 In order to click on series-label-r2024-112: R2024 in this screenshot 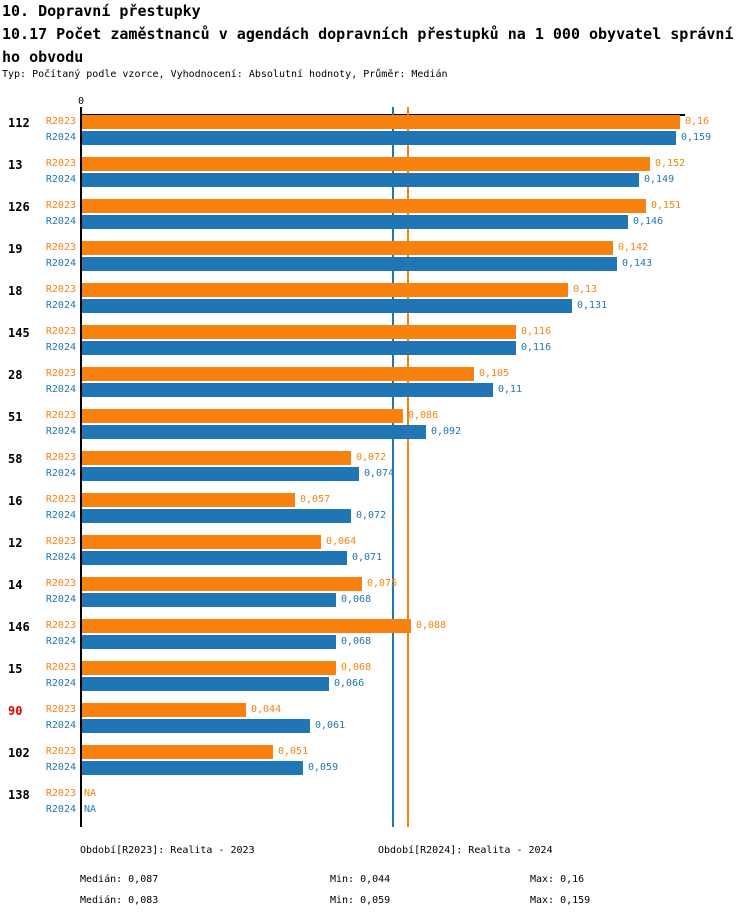, I will do `click(60, 137)`.